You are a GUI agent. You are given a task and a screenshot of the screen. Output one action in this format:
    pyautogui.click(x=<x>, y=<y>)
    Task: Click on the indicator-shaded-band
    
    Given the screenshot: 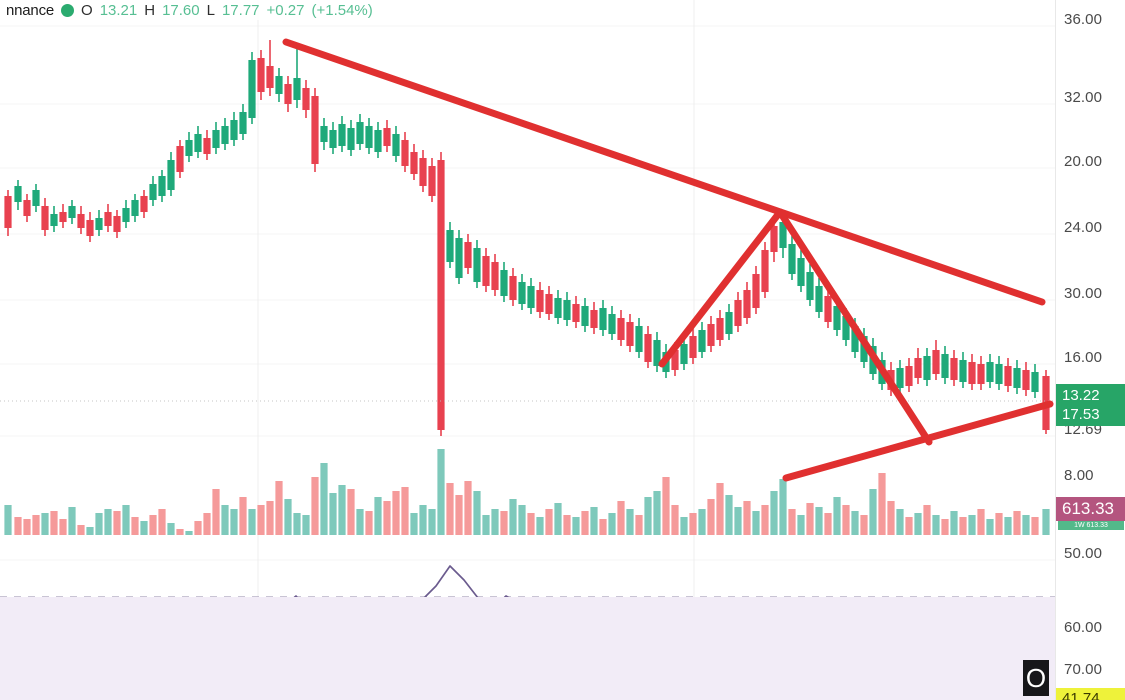 What is the action you would take?
    pyautogui.click(x=527, y=648)
    